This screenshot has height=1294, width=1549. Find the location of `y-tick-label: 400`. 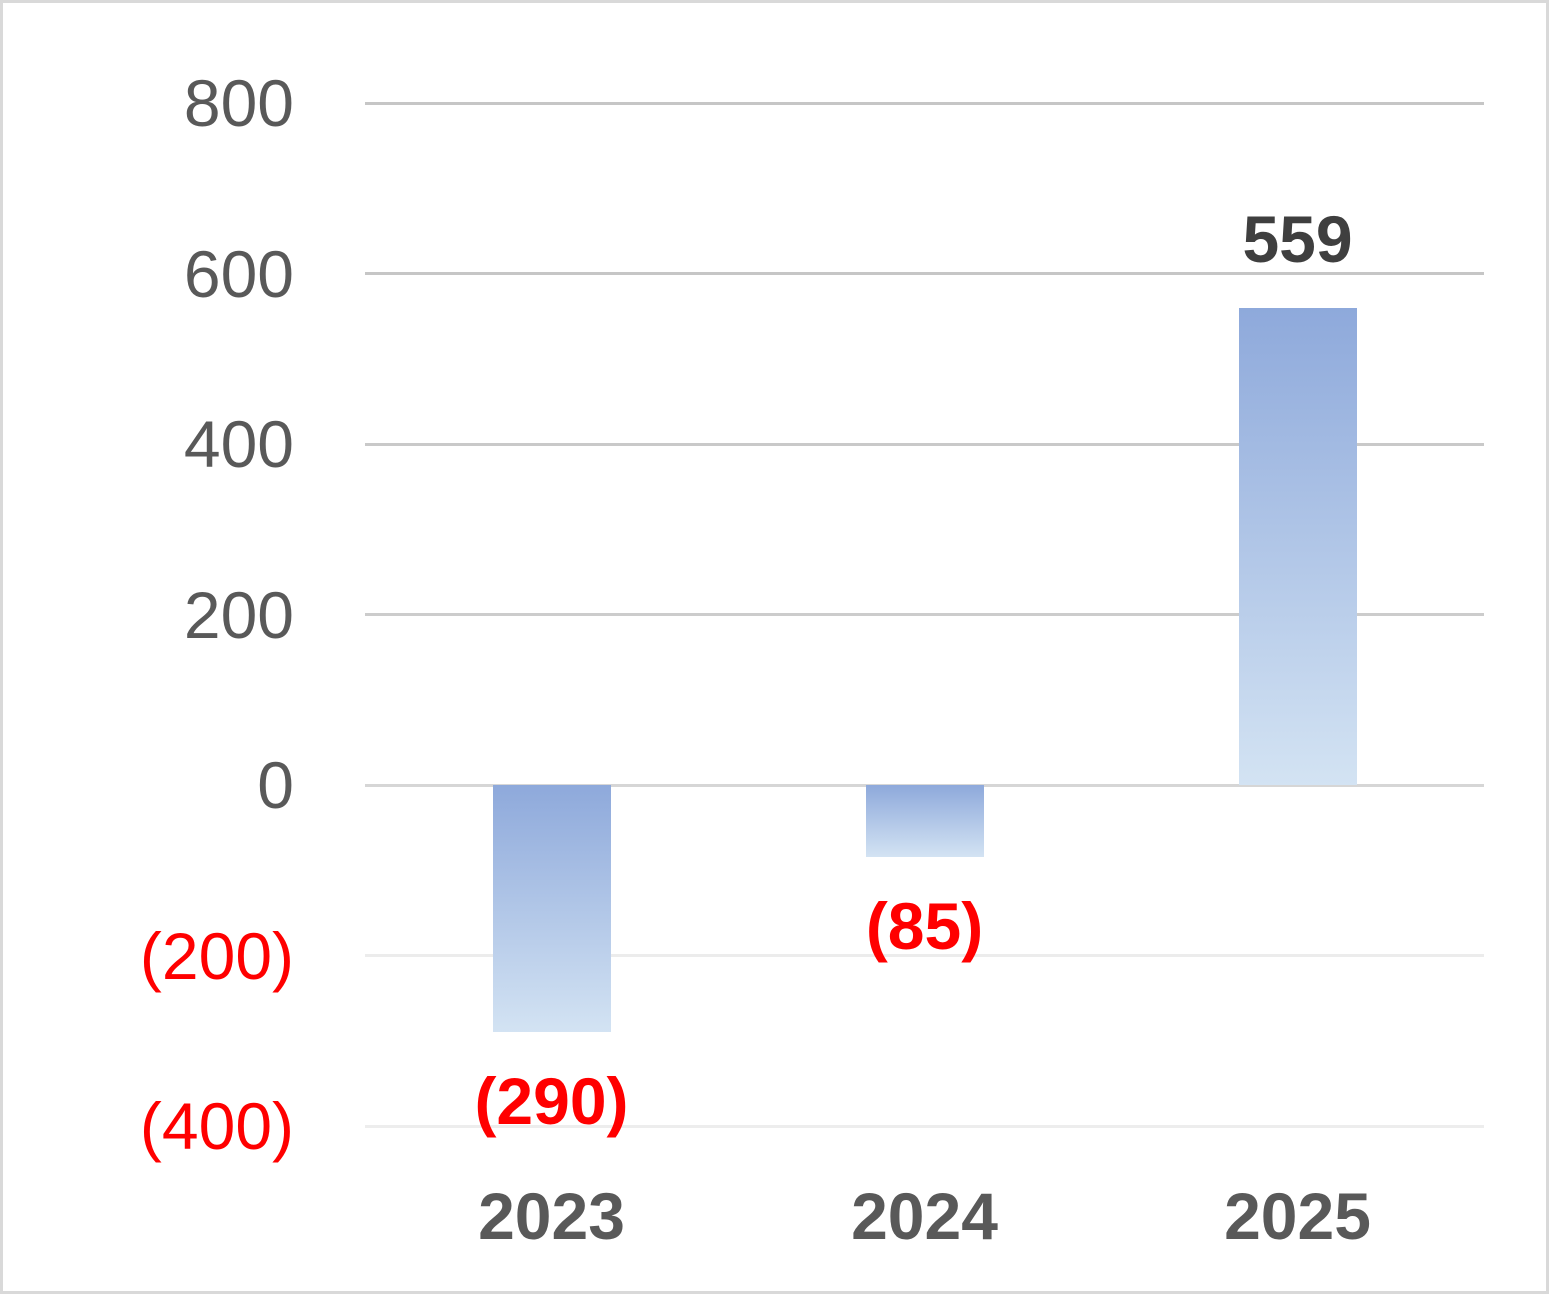

y-tick-label: 400 is located at coordinates (238, 444).